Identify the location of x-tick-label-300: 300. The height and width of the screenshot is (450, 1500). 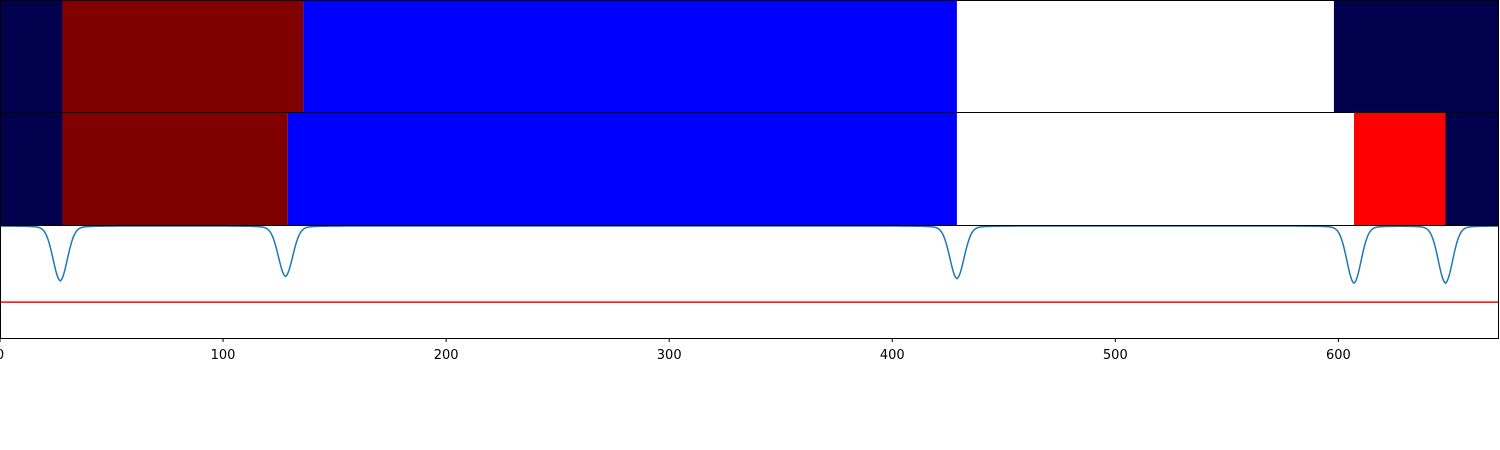
(669, 355).